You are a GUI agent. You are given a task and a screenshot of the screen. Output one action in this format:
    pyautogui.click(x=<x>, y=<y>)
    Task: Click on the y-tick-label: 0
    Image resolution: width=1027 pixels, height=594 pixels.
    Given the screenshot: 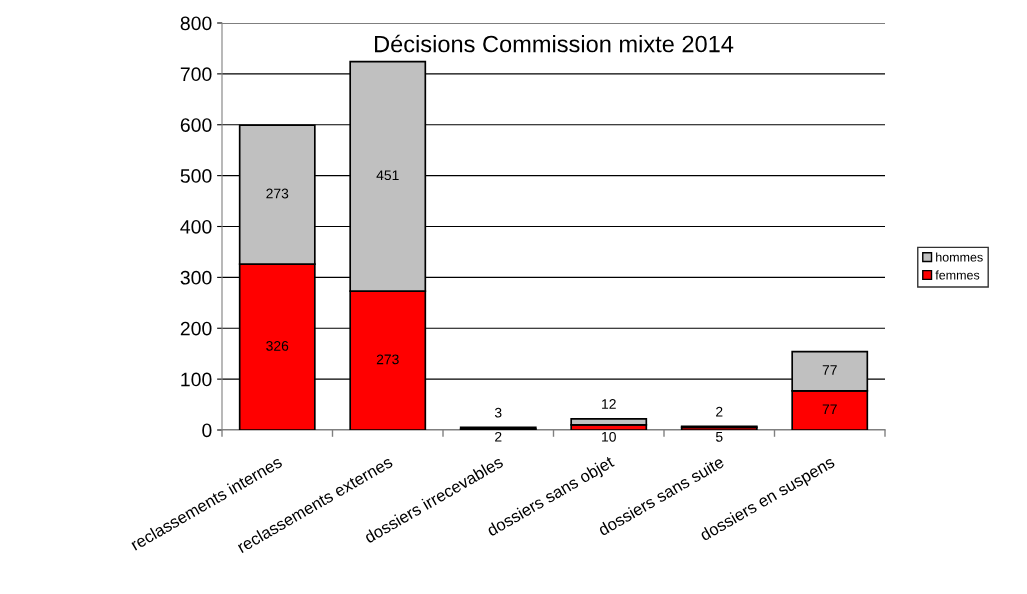 What is the action you would take?
    pyautogui.click(x=207, y=430)
    